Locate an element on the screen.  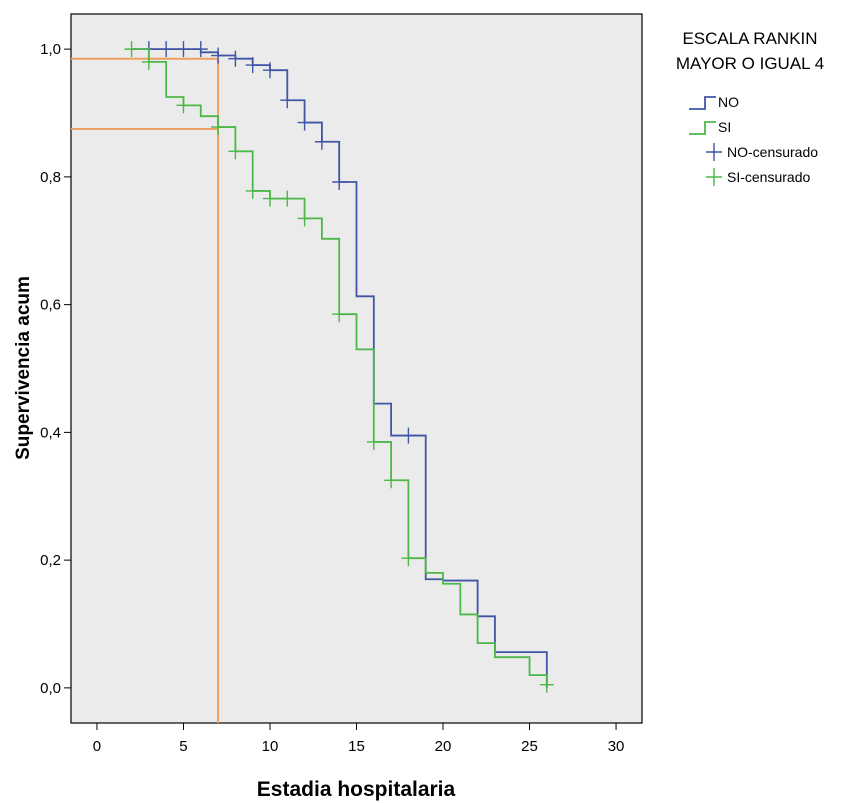
x-tick-label: 30 is located at coordinates (616, 746).